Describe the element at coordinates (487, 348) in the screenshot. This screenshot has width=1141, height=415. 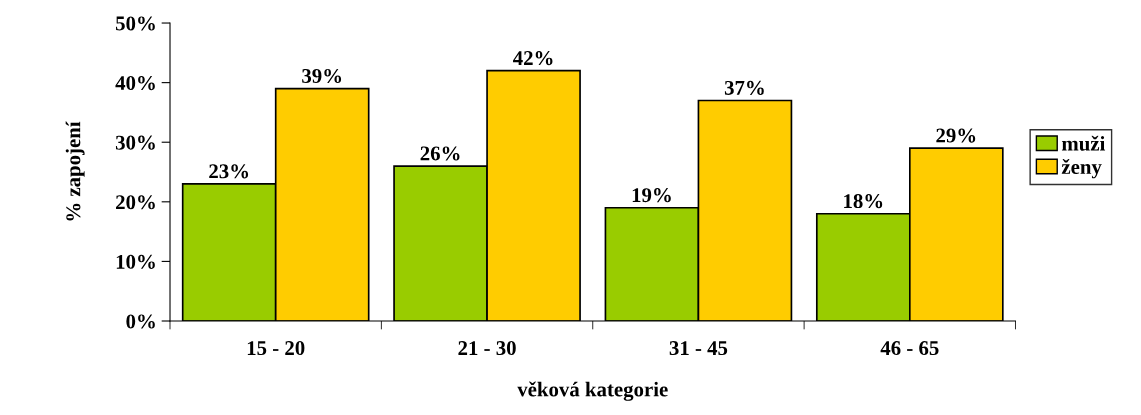
I see `x-tick-label: 21 - 30` at that location.